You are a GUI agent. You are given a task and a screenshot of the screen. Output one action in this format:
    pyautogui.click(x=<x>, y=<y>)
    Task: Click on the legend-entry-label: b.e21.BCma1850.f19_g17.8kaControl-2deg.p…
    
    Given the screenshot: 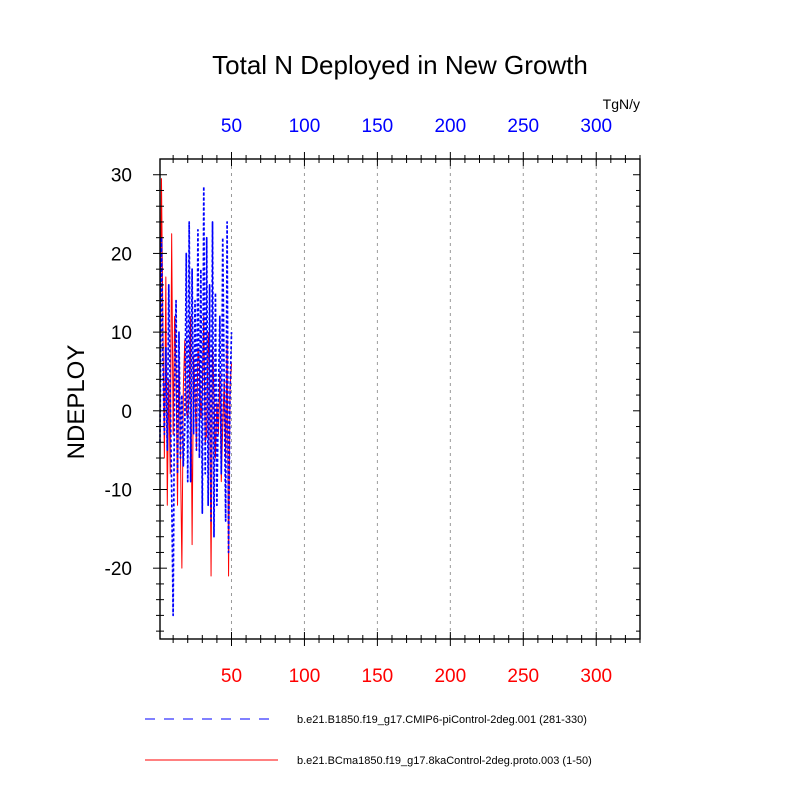 What is the action you would take?
    pyautogui.click(x=444, y=761)
    